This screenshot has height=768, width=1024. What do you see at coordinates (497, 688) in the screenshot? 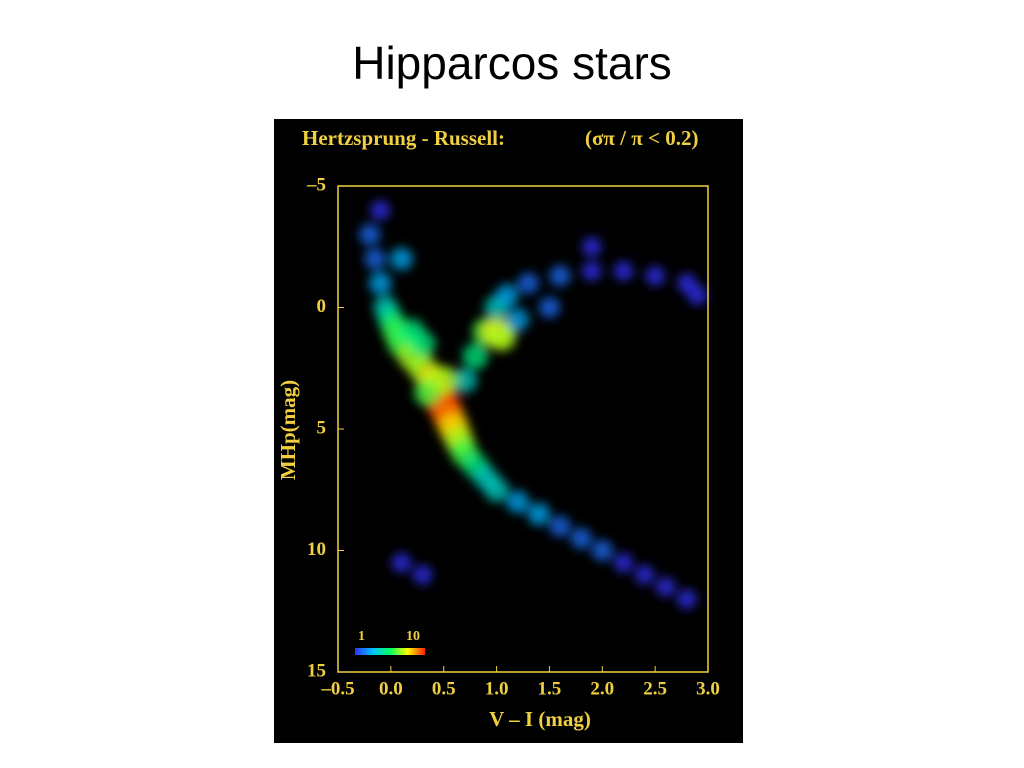
I see `x-tick-label: 1.0` at bounding box center [497, 688].